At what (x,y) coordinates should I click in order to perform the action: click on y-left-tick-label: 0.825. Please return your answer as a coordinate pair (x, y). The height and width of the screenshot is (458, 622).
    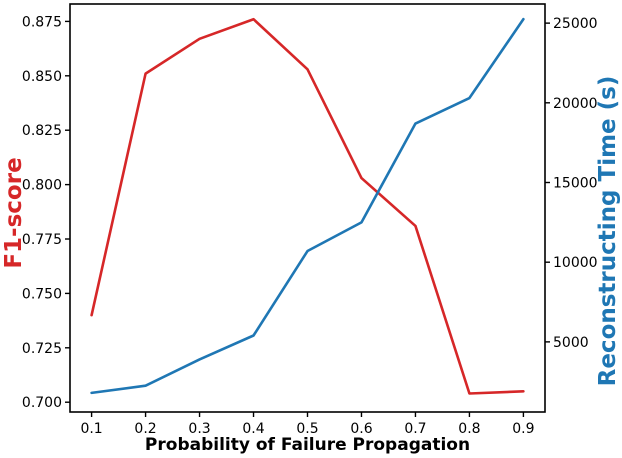
    Looking at the image, I should click on (42, 131).